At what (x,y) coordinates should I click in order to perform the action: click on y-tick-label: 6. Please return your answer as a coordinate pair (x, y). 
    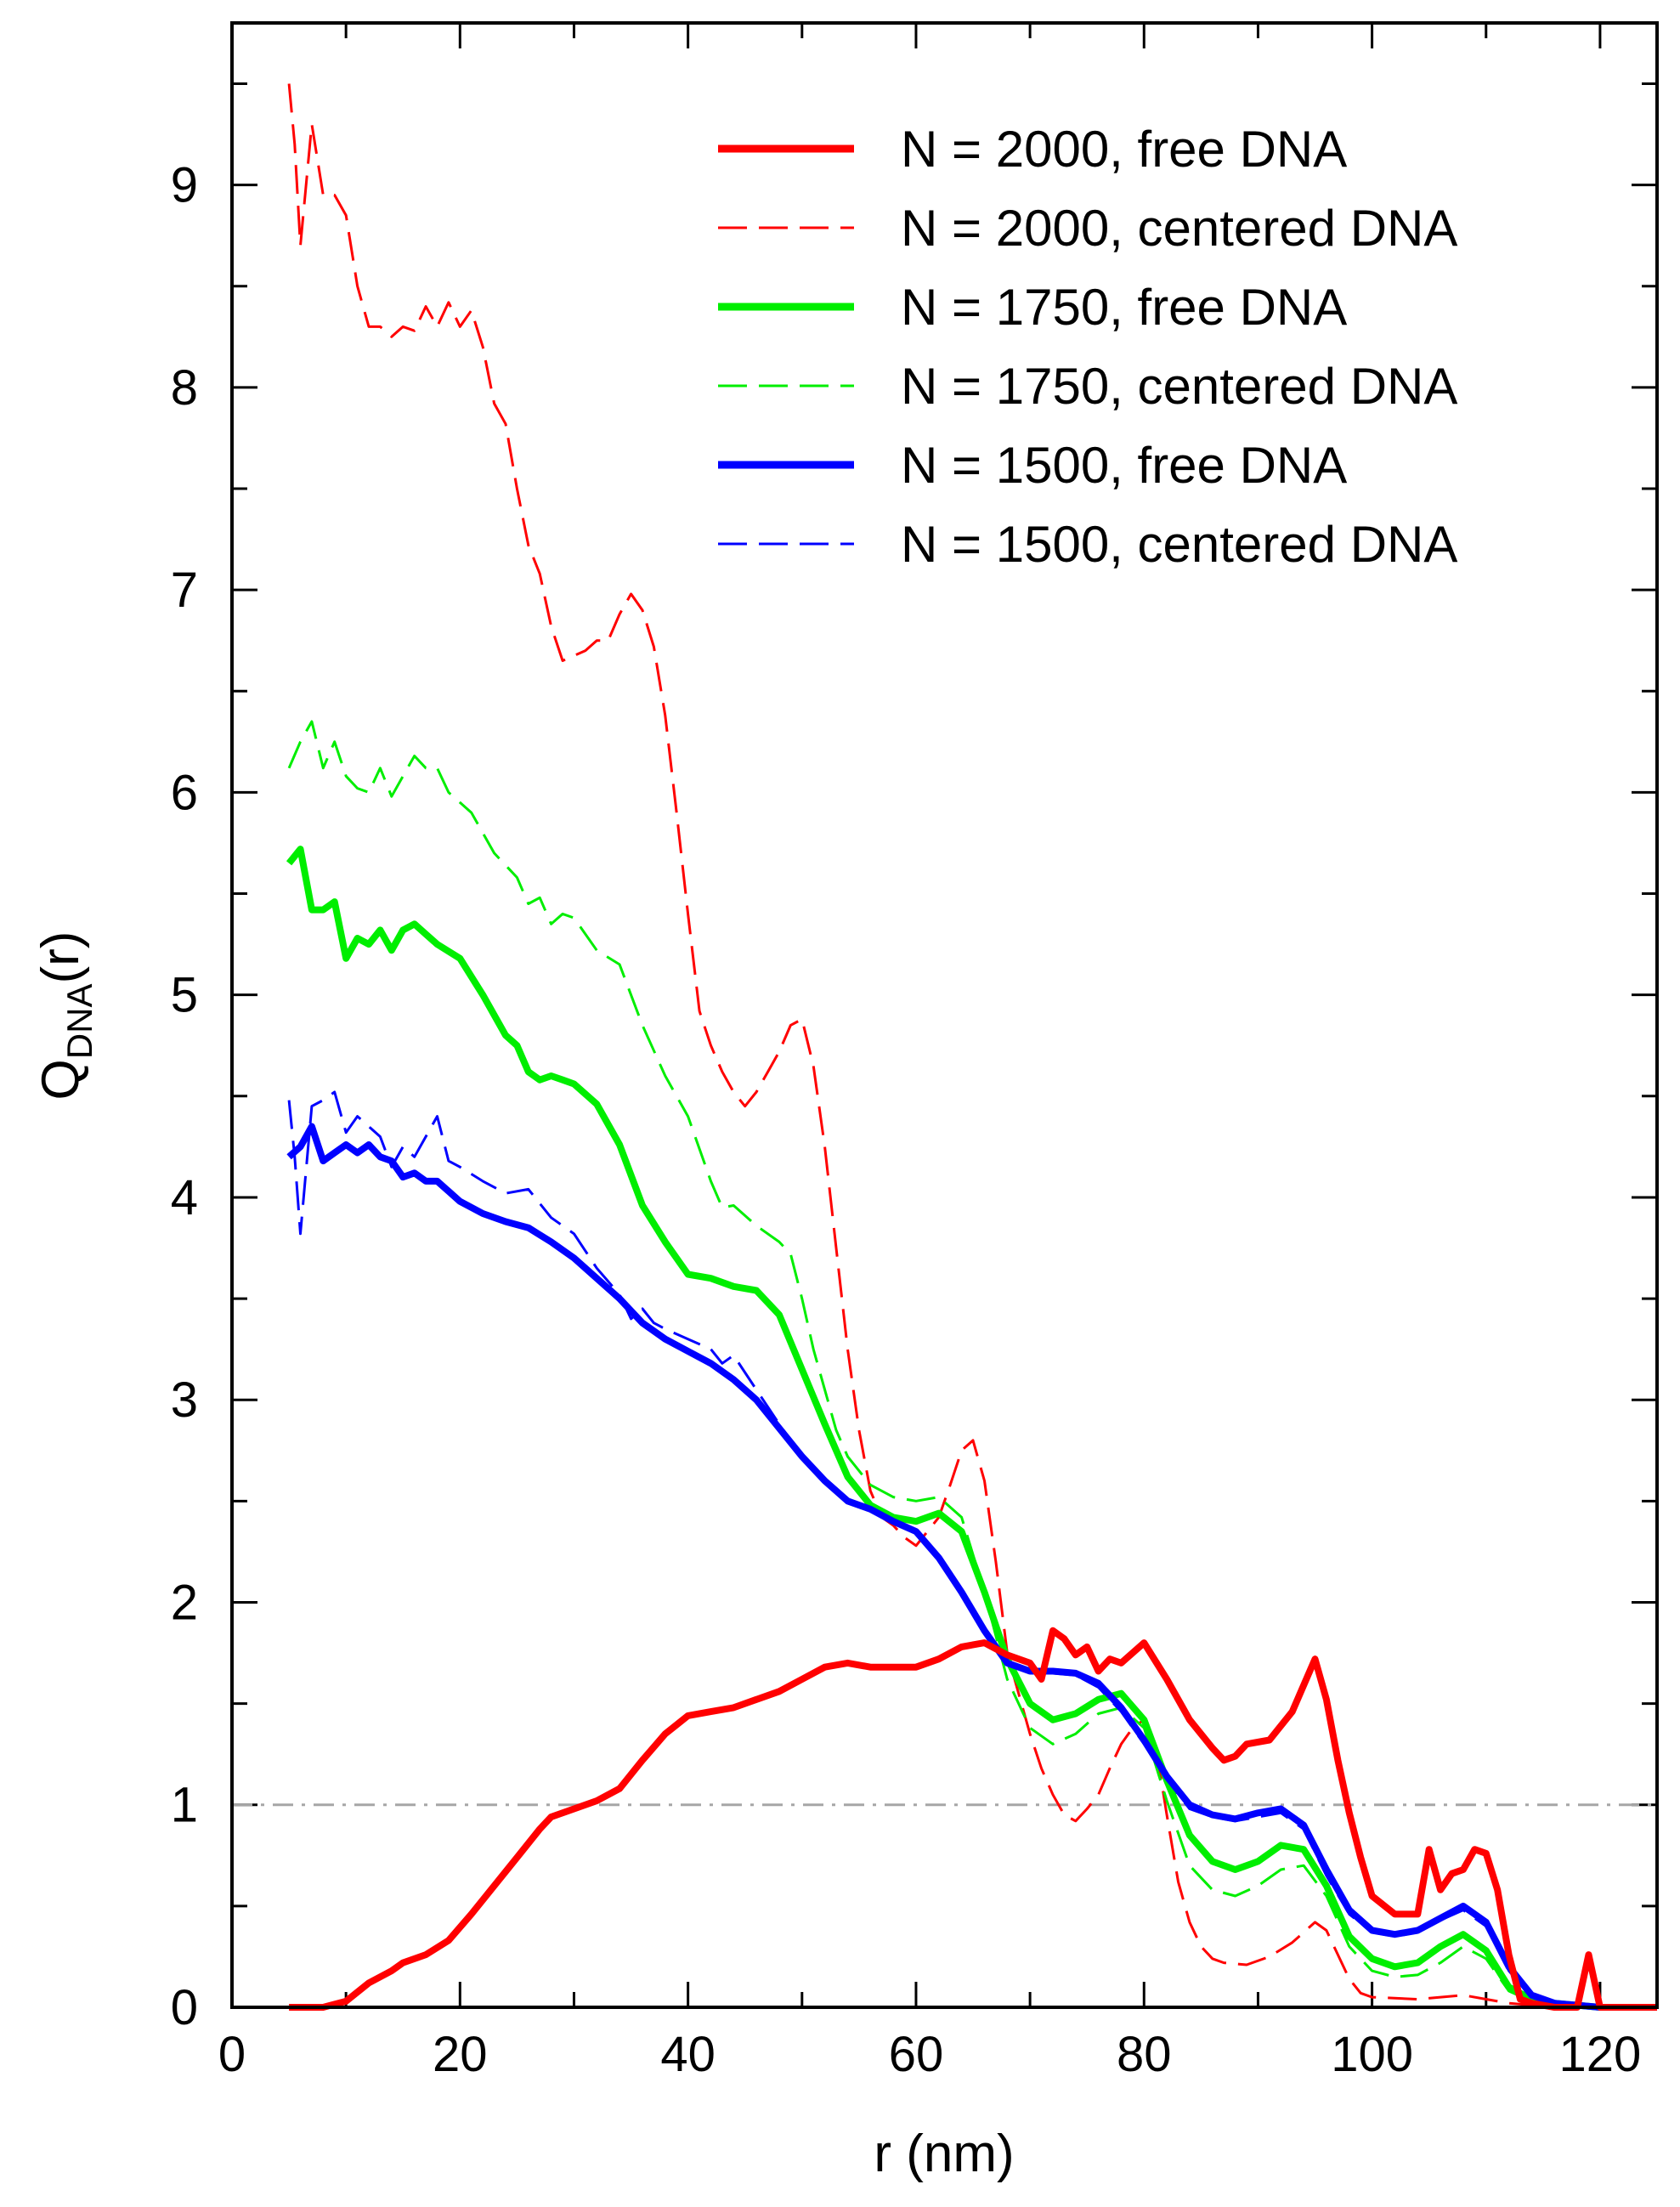
    Looking at the image, I should click on (184, 792).